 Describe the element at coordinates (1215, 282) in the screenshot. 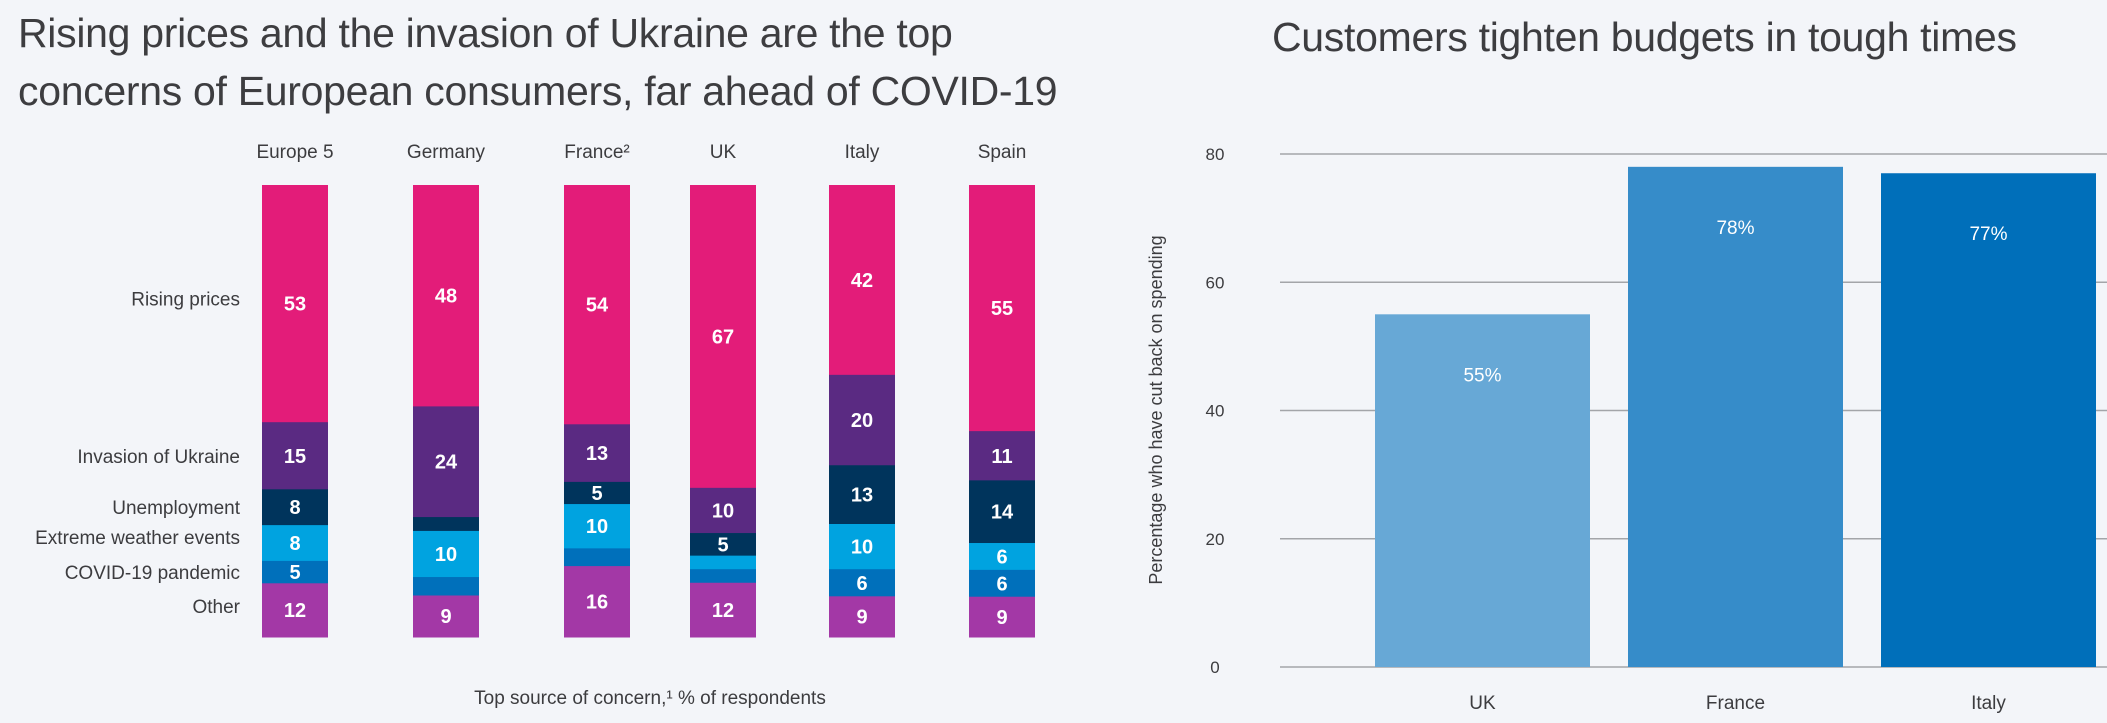

I see `y-tick-label: 60` at that location.